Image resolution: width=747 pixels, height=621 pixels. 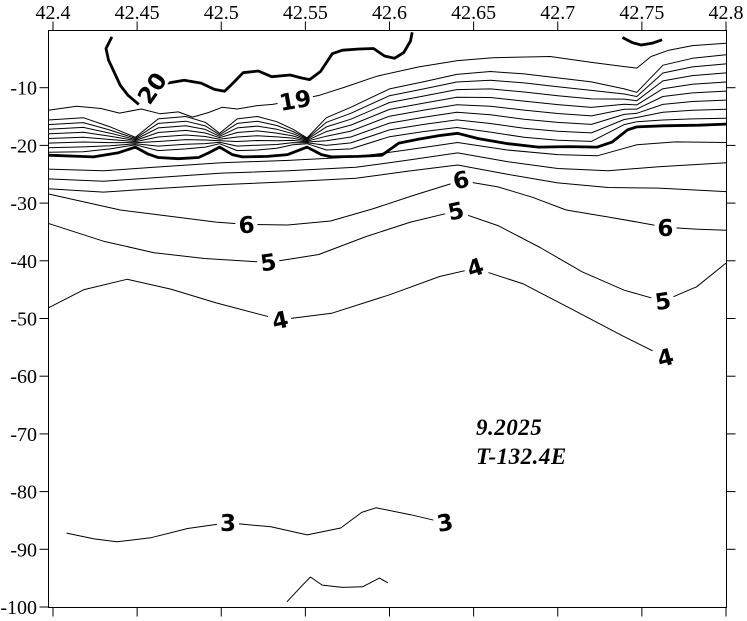 What do you see at coordinates (23, 435) in the screenshot?
I see `y-tick-label: -70` at bounding box center [23, 435].